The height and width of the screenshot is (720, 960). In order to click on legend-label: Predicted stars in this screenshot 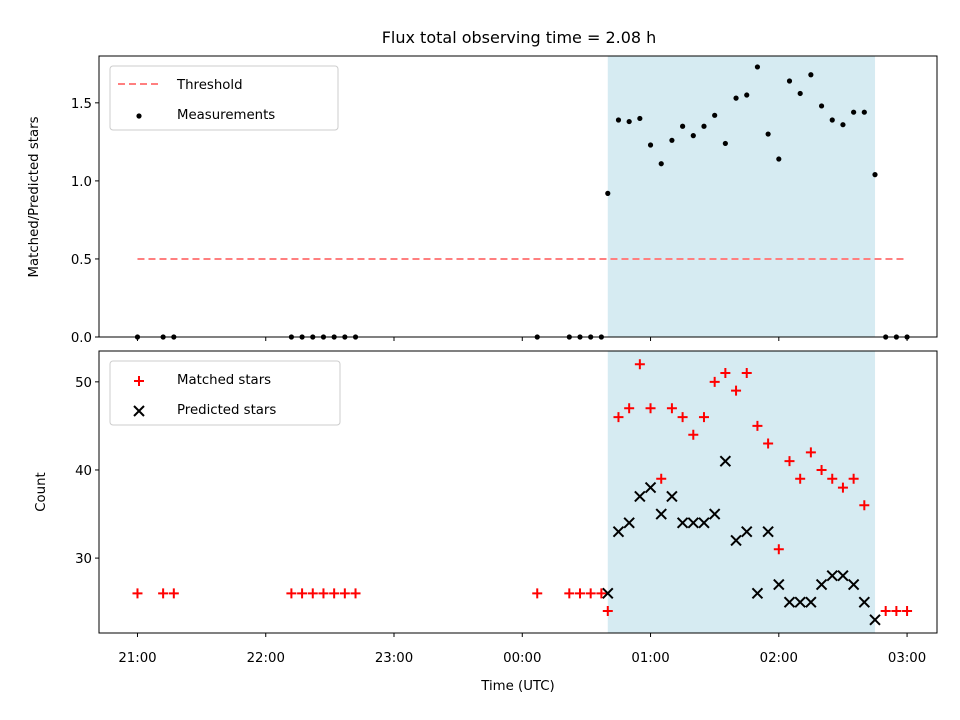, I will do `click(226, 410)`.